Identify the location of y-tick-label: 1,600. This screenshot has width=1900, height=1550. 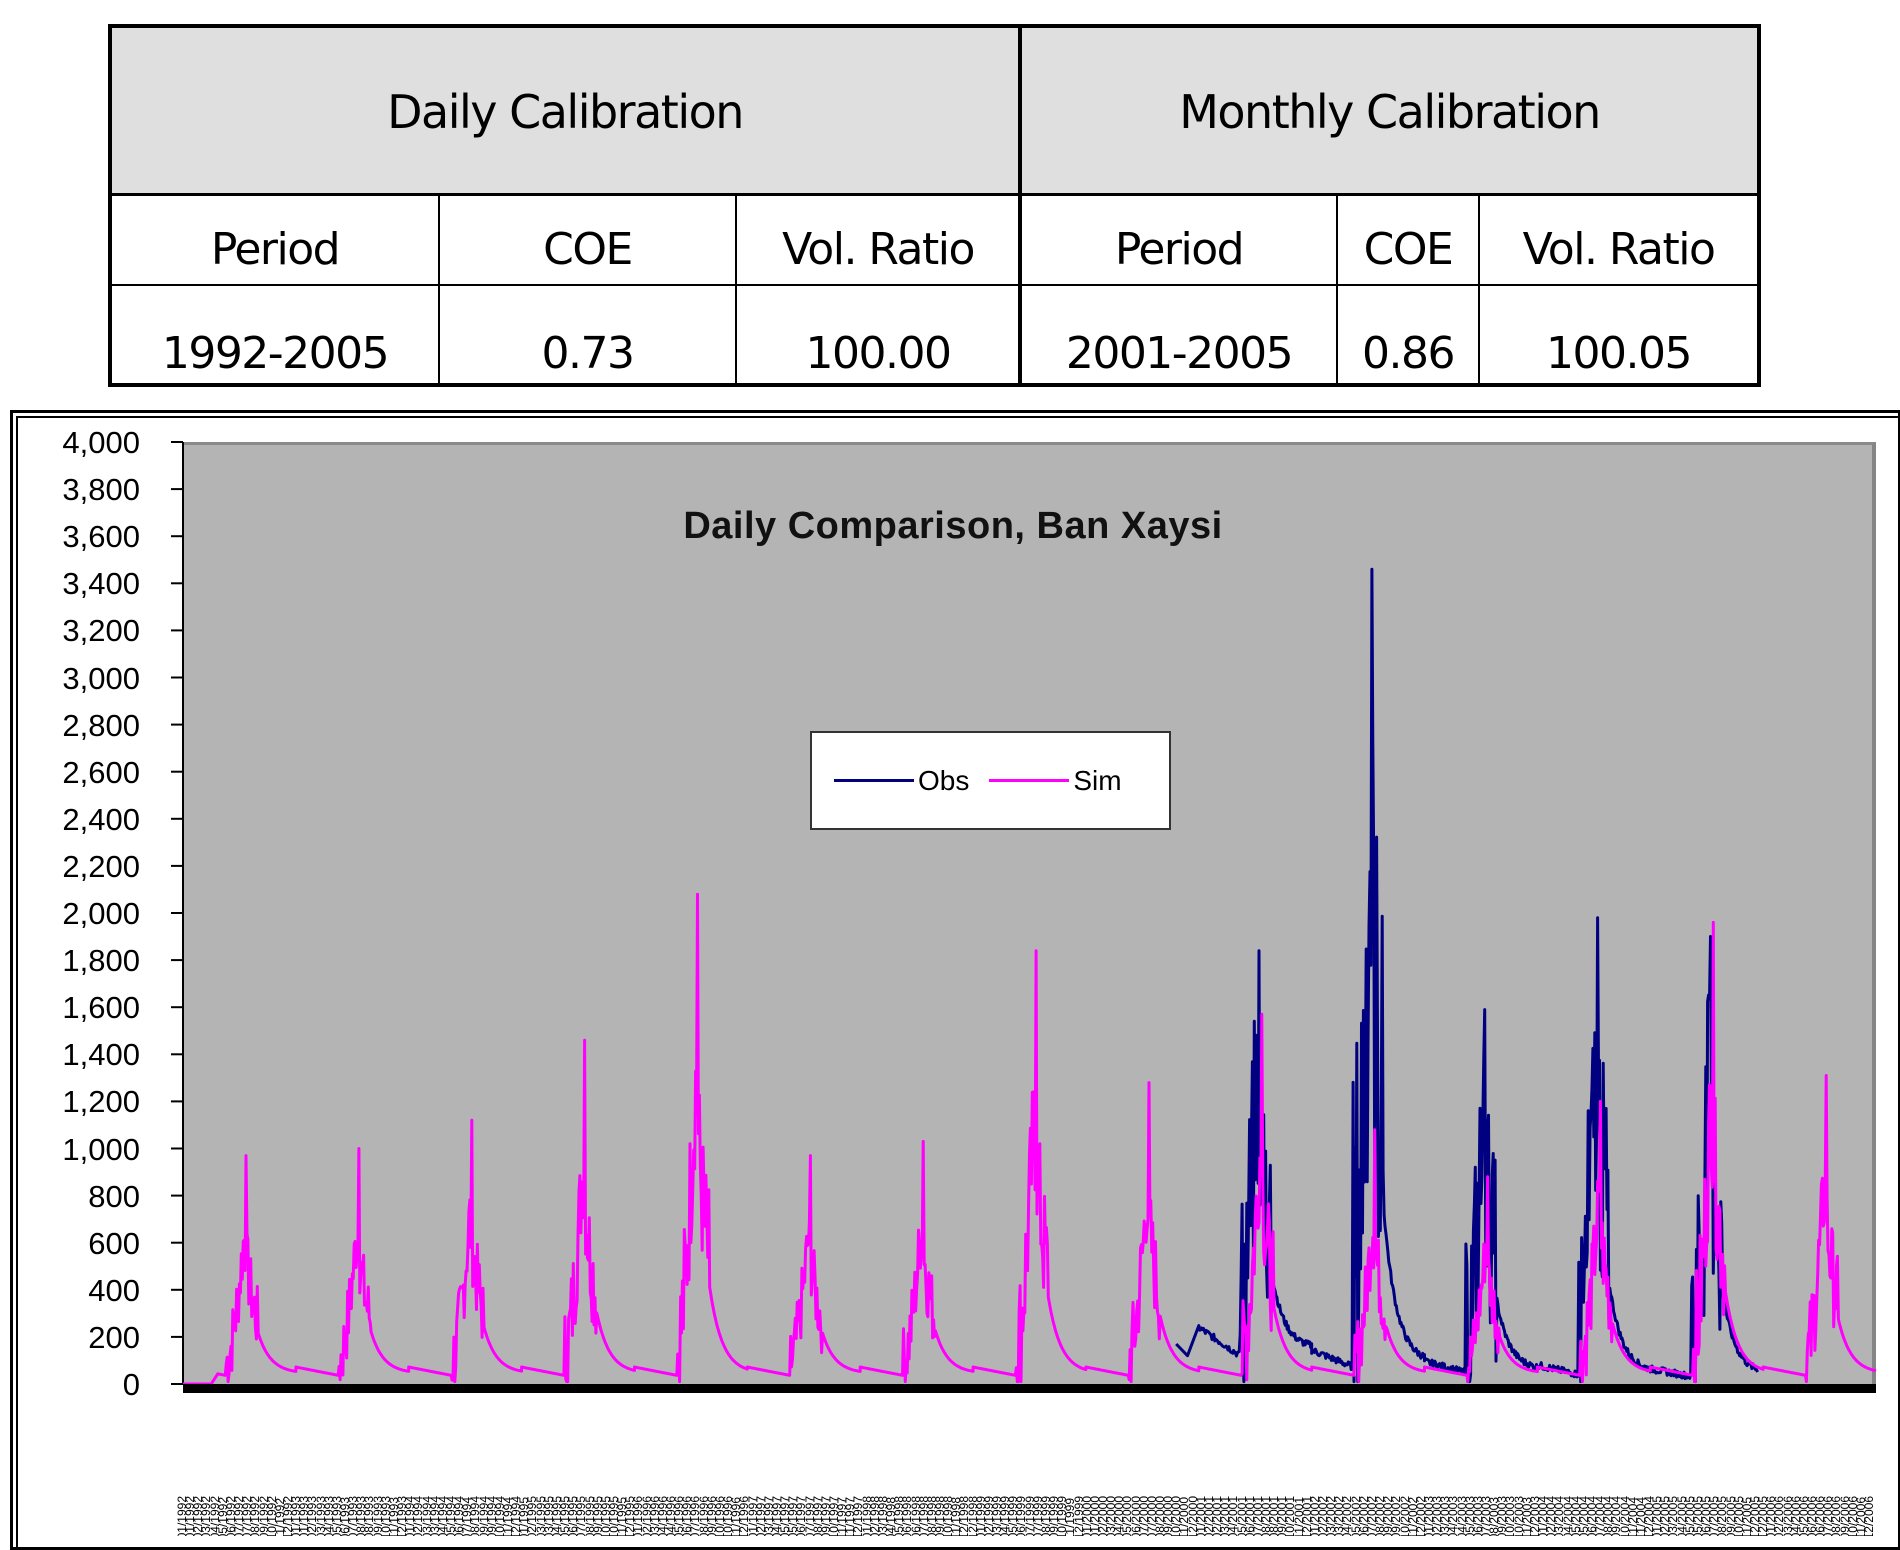
(101, 1008).